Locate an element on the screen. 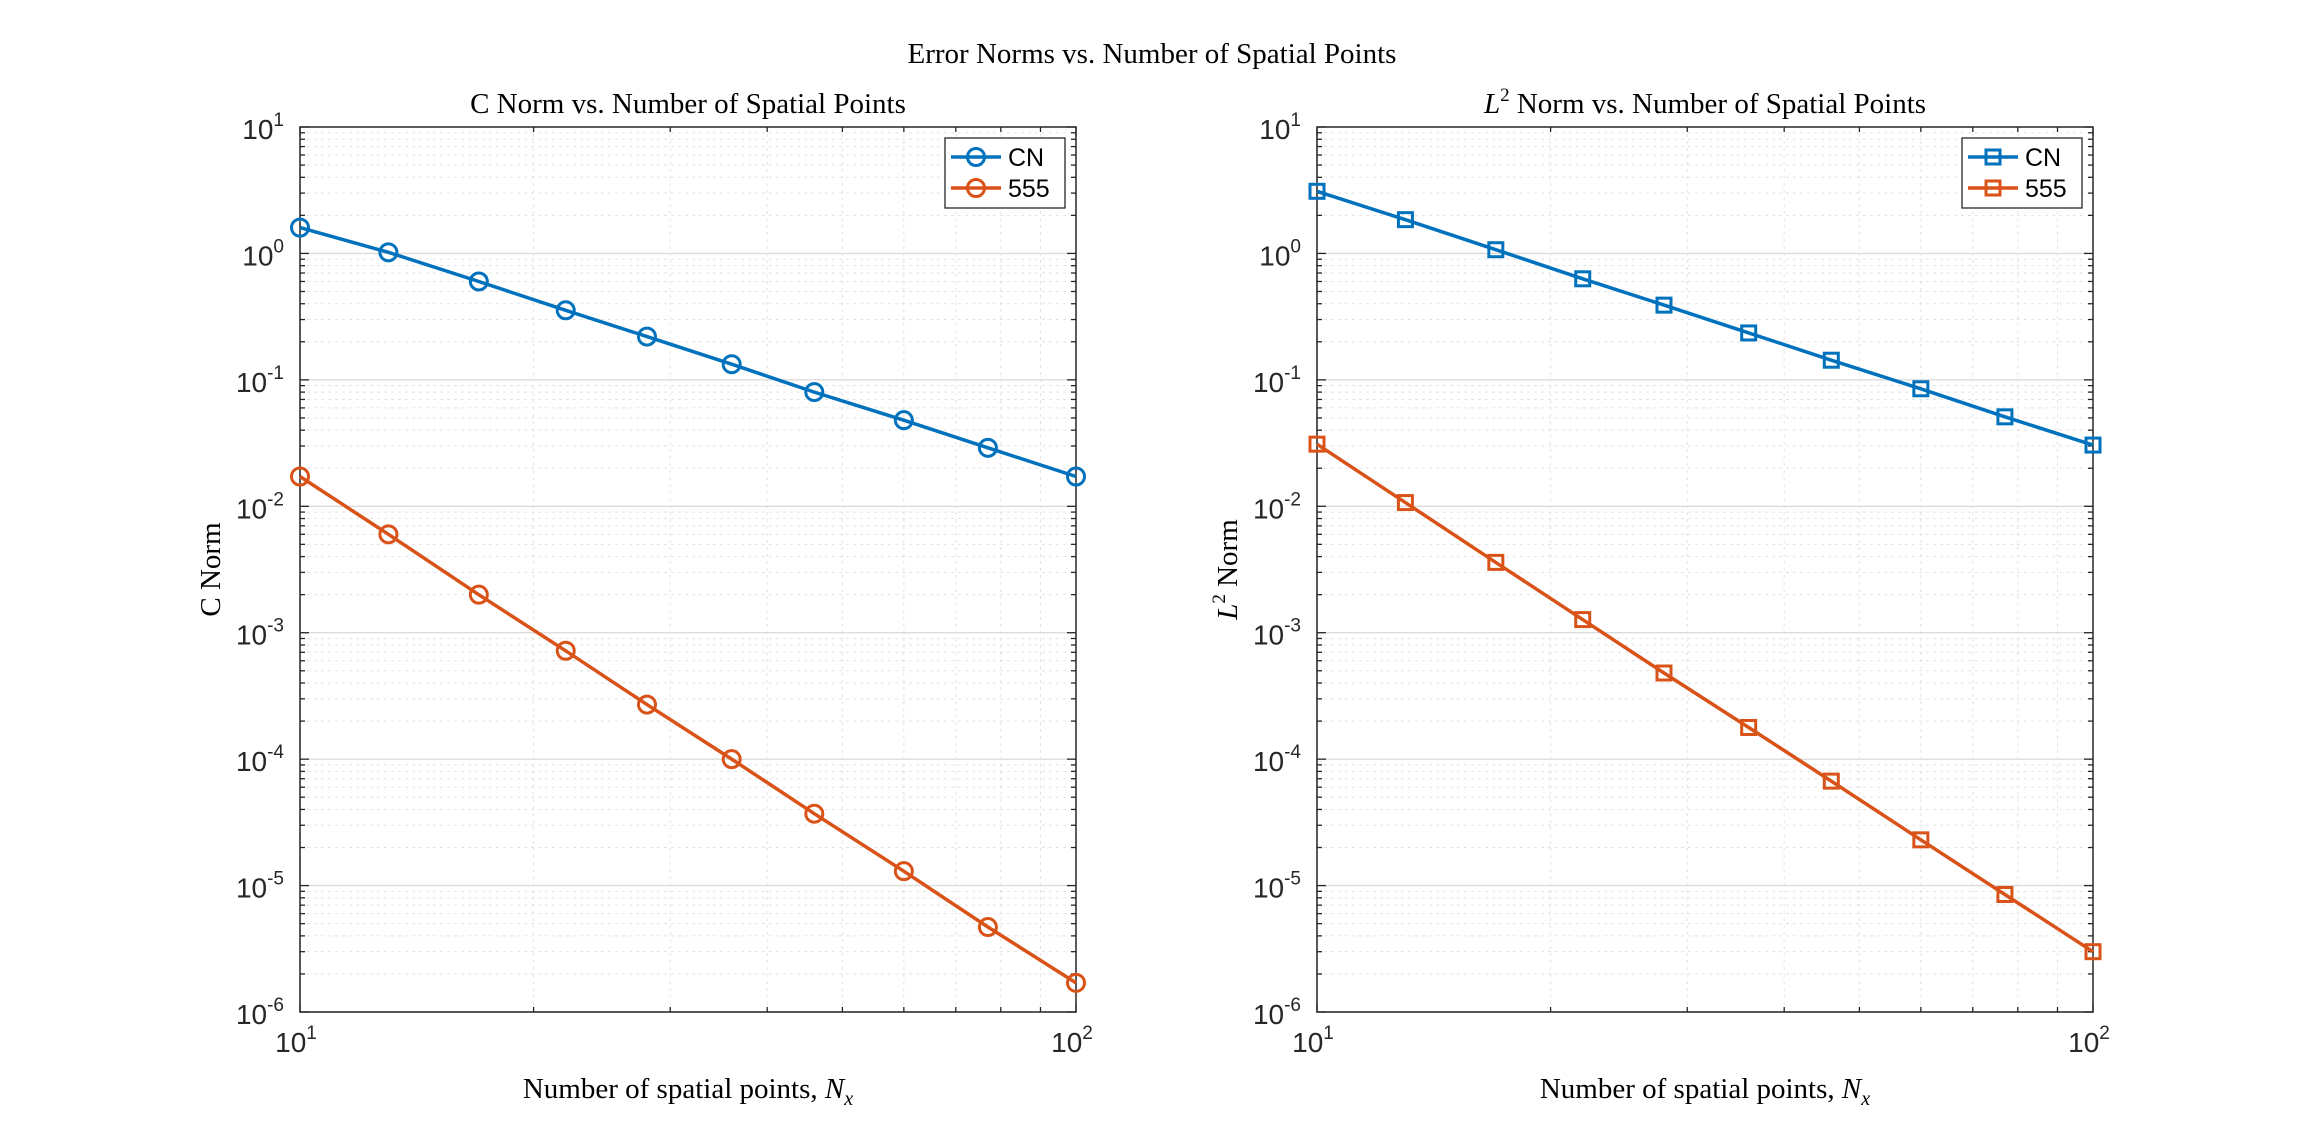 The width and height of the screenshot is (2304, 1127). y-tick-label-exponent: 1 is located at coordinates (1295, 120).